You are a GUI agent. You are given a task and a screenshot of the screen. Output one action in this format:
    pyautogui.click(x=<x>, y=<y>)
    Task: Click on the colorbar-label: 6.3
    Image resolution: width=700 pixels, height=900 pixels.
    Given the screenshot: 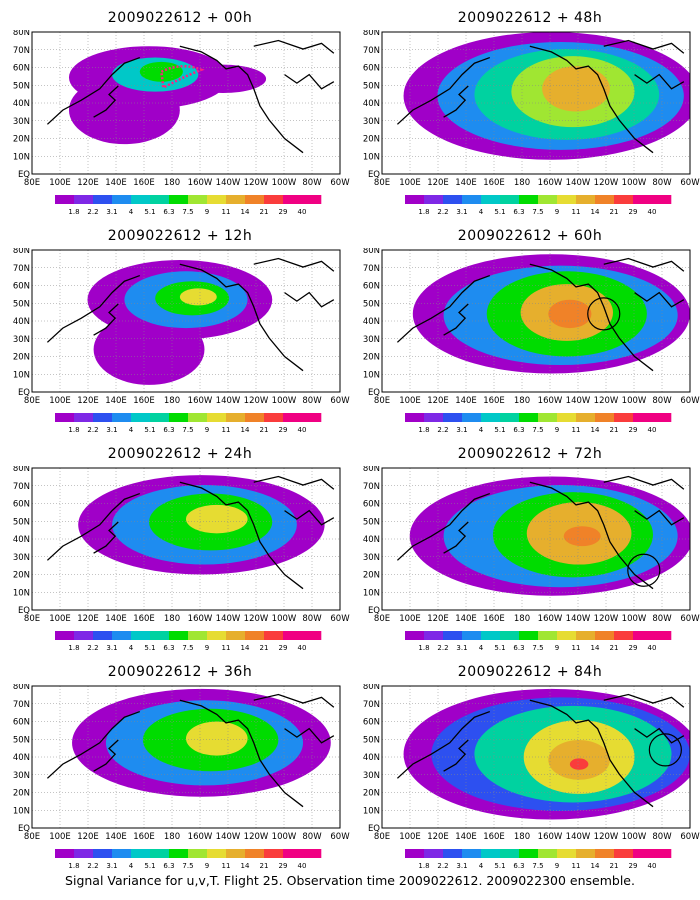 What is the action you would take?
    pyautogui.click(x=518, y=648)
    